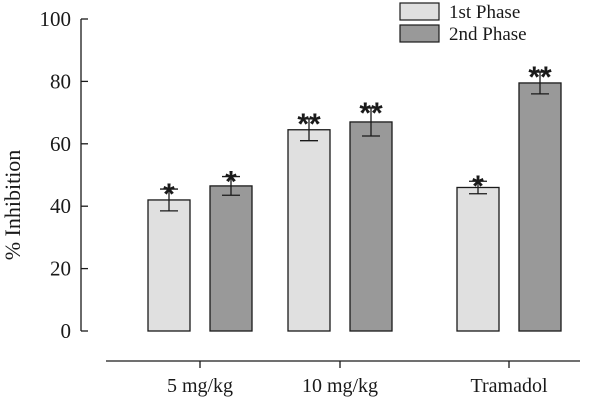 This screenshot has height=405, width=600. I want to click on y-tick-label: 80, so click(60, 81).